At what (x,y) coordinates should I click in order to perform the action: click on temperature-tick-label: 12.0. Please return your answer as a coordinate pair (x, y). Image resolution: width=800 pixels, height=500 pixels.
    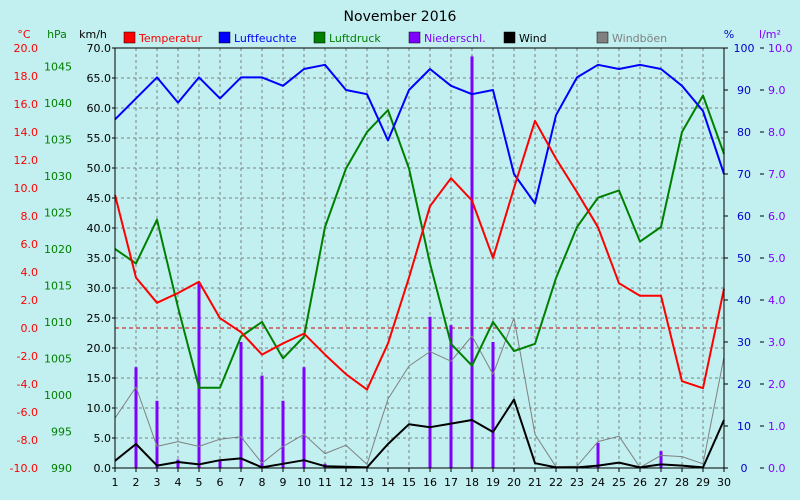
    Looking at the image, I should click on (26, 160).